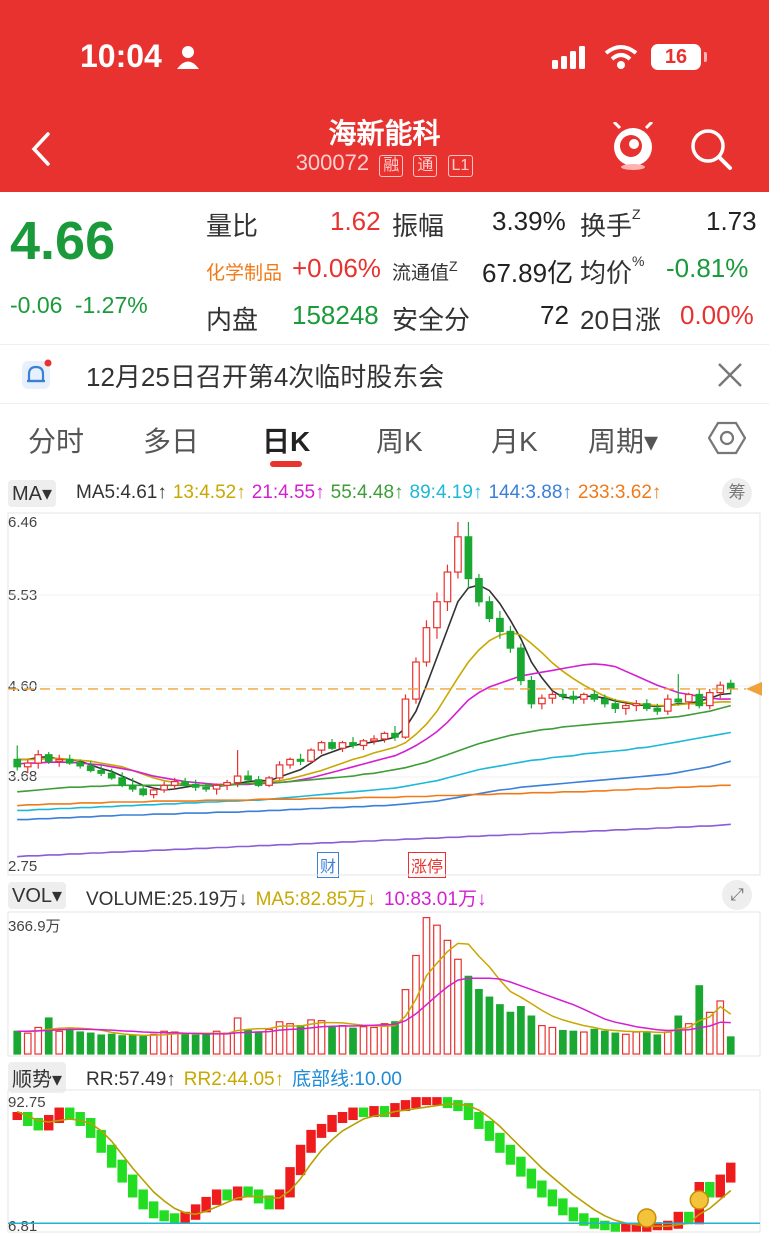 The image size is (769, 1236). What do you see at coordinates (244, 273) in the screenshot?
I see `quote-label-sector: 化学制品` at bounding box center [244, 273].